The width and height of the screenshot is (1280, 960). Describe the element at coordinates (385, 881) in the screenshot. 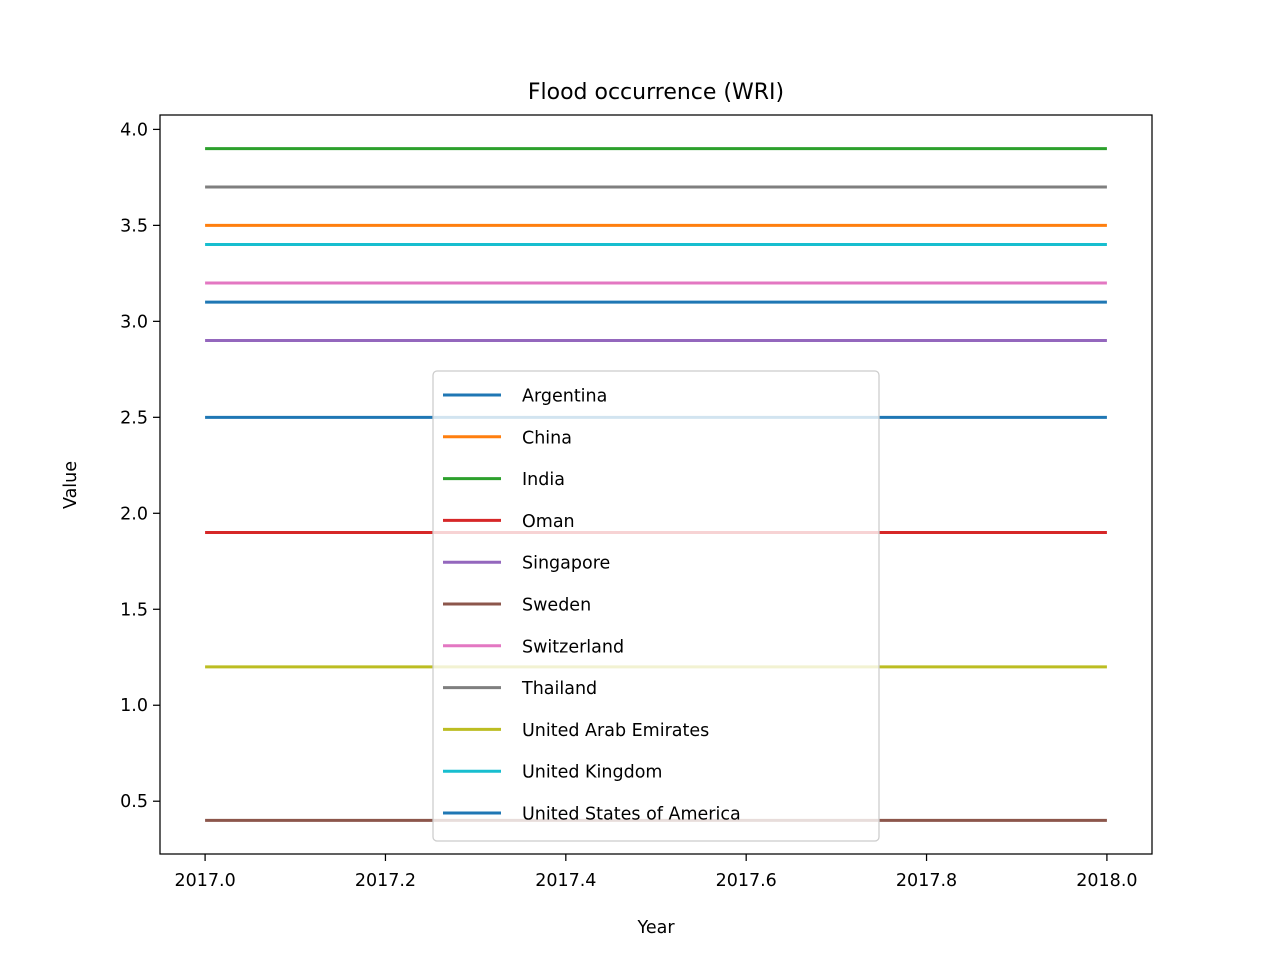

I see `x-tick-label: 2017.2` at that location.